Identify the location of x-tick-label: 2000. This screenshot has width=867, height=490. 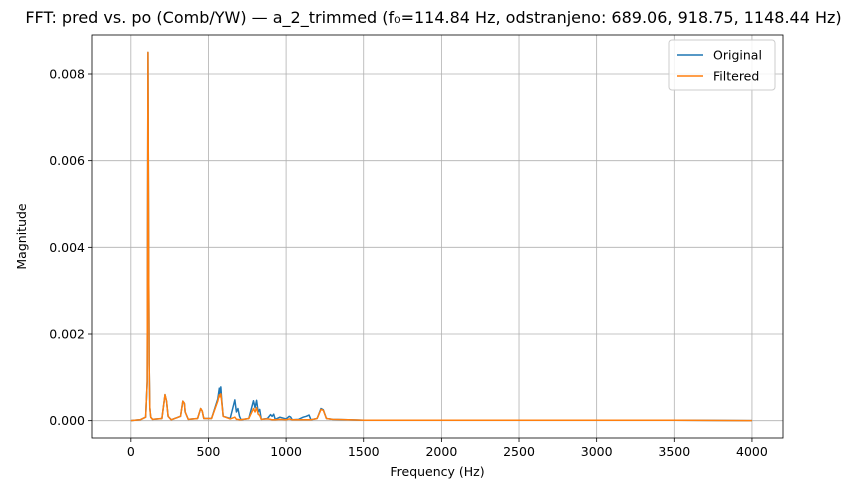
(441, 451).